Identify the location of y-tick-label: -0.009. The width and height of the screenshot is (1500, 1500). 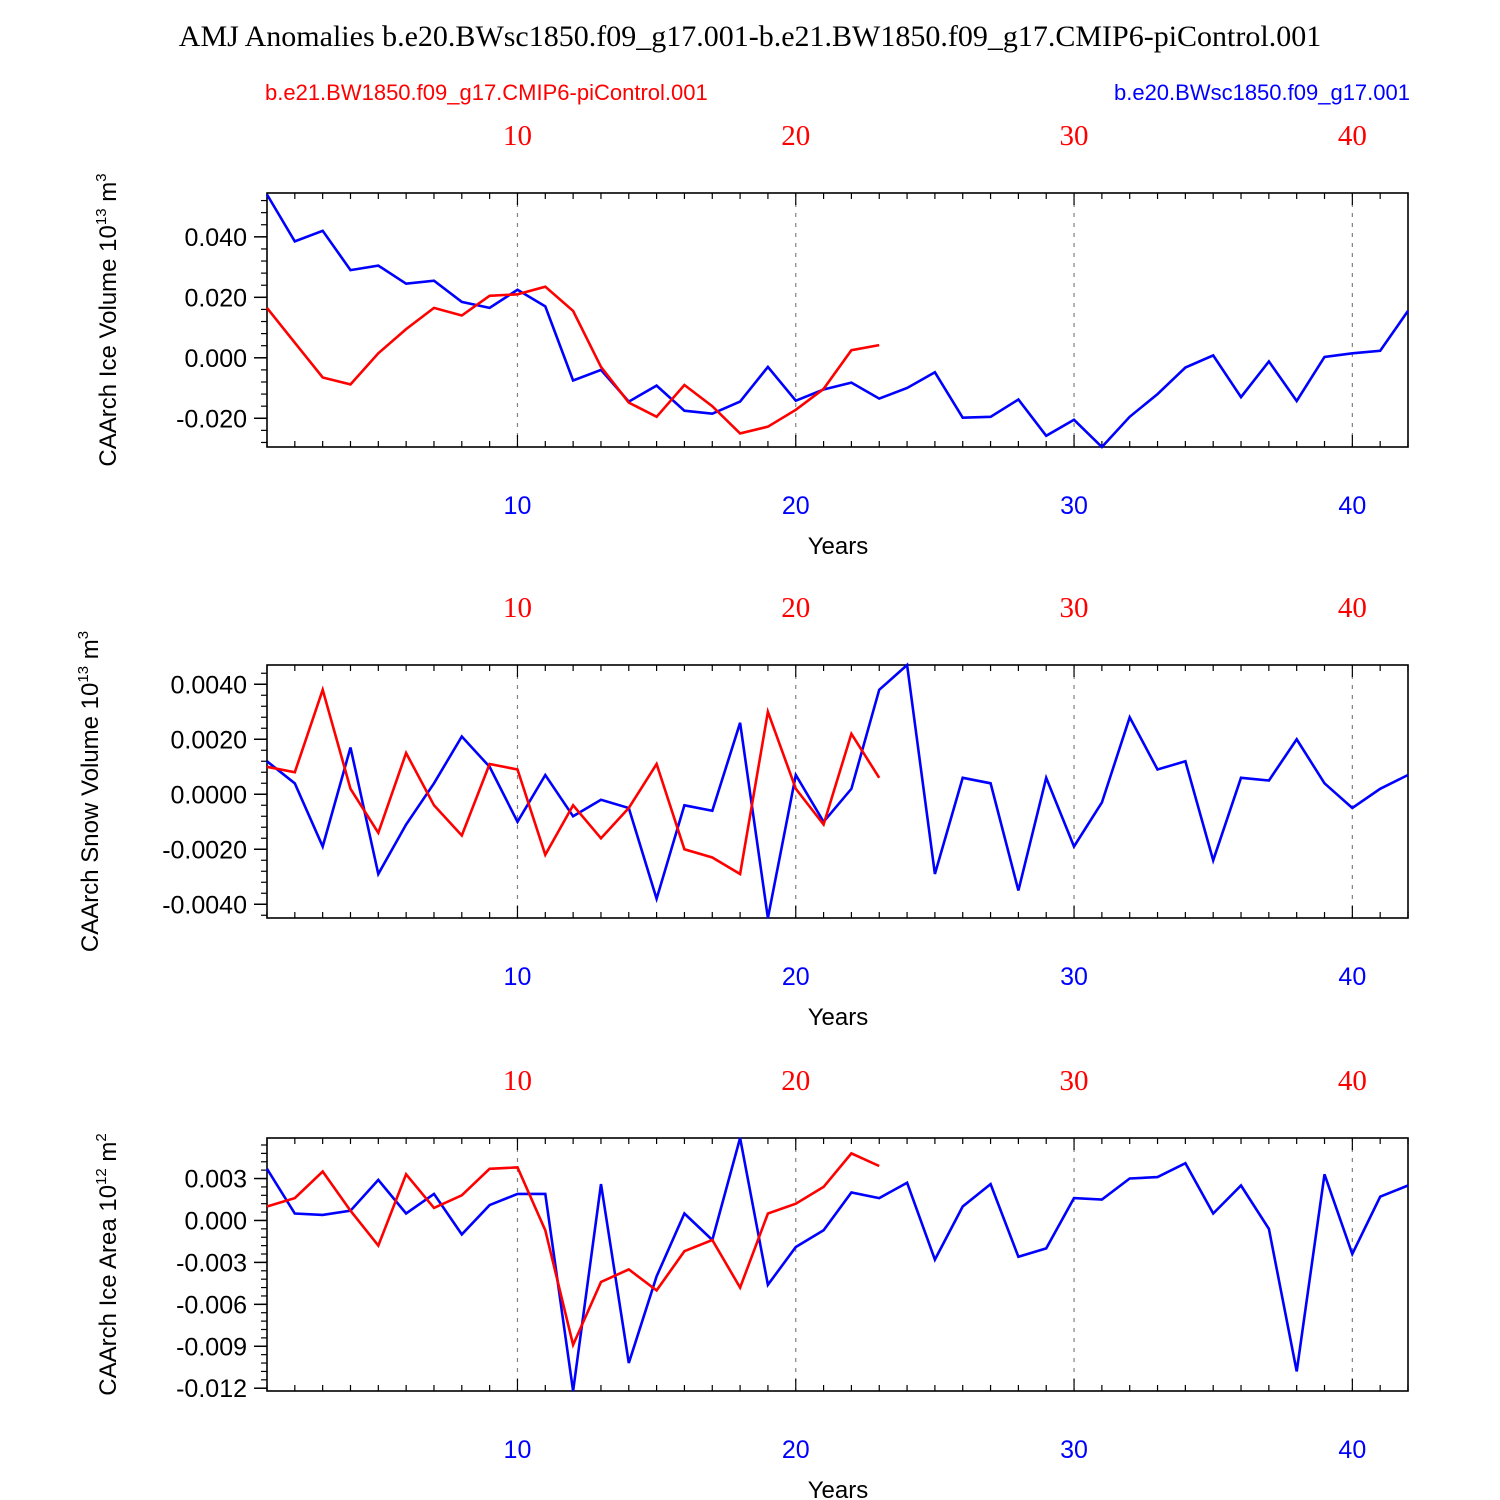
(211, 1347).